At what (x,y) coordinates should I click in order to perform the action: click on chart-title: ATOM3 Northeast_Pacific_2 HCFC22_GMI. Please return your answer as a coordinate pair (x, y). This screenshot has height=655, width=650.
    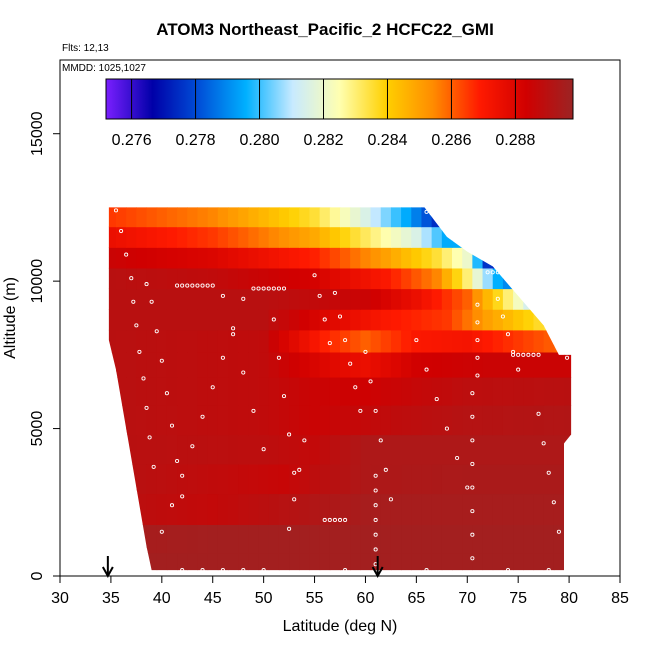
    Looking at the image, I should click on (325, 29).